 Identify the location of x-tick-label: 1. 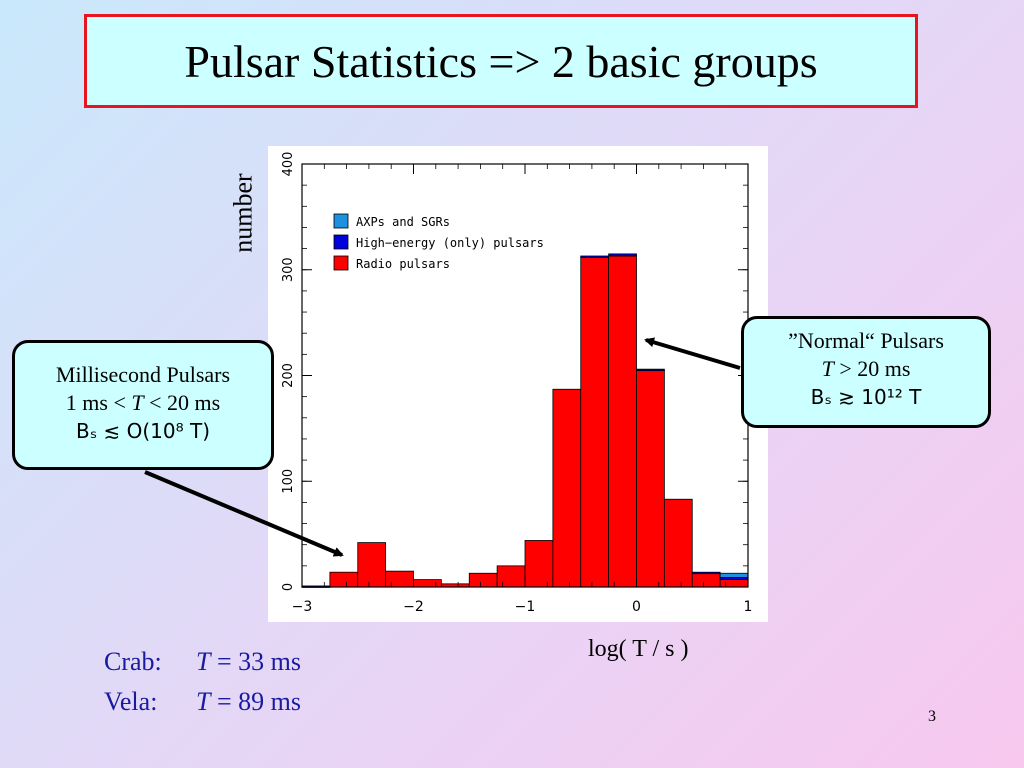
(748, 607).